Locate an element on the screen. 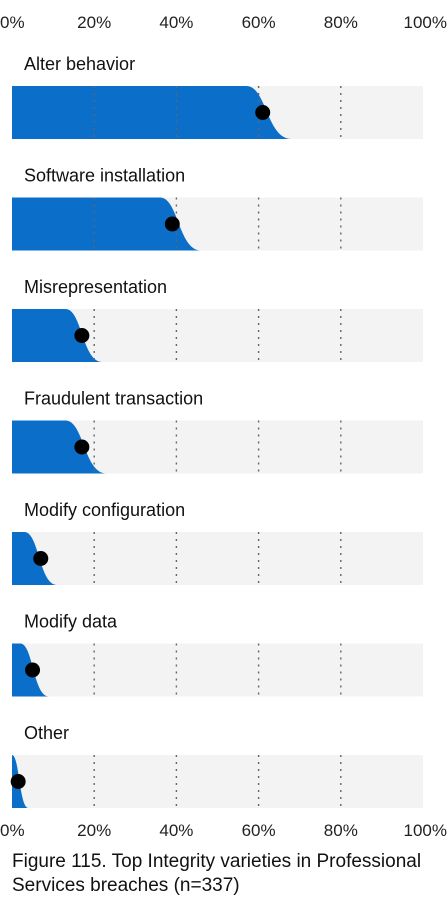  bottom-tick-label: 80% is located at coordinates (341, 830).